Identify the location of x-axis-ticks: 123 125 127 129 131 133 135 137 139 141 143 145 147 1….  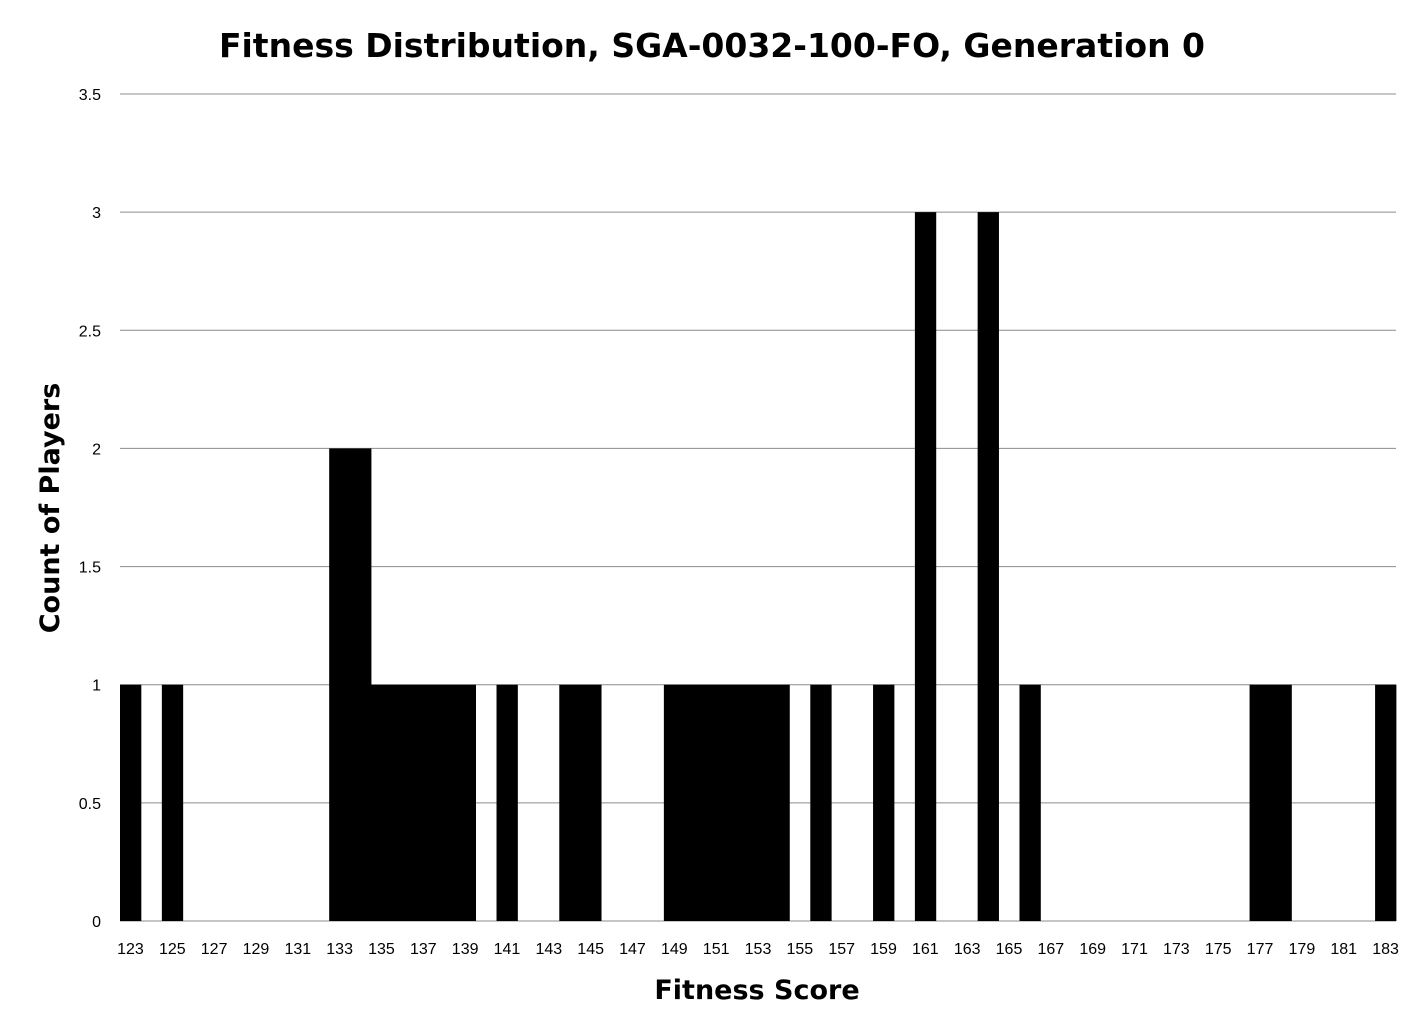
(758, 949).